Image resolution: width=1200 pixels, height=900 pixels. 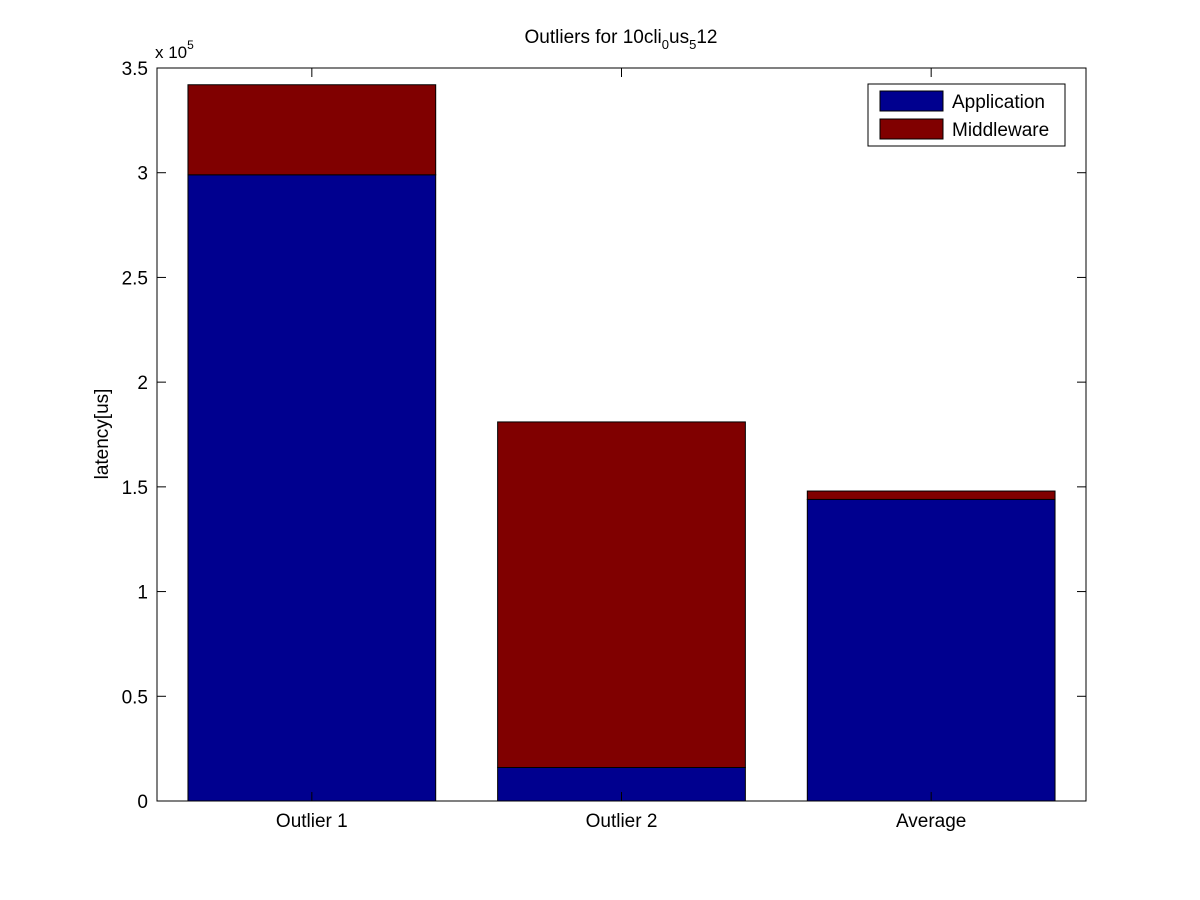 I want to click on legend-swatch-middleware, so click(x=911, y=129).